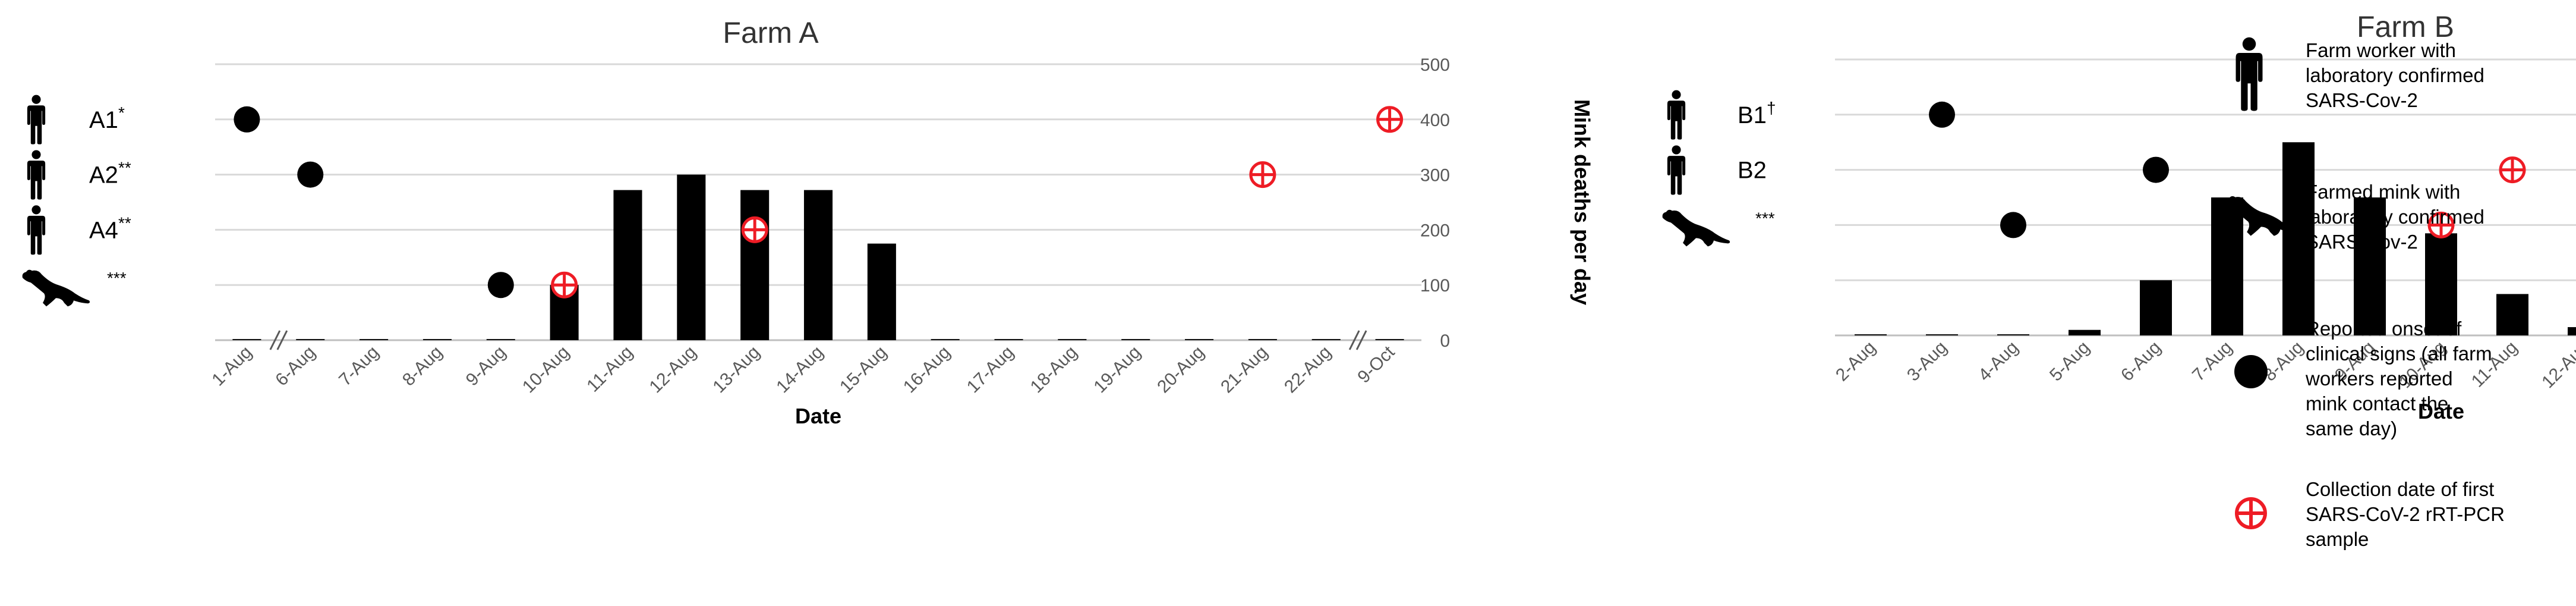 The width and height of the screenshot is (2576, 606). I want to click on legend-text: Collection date of first, so click(2400, 489).